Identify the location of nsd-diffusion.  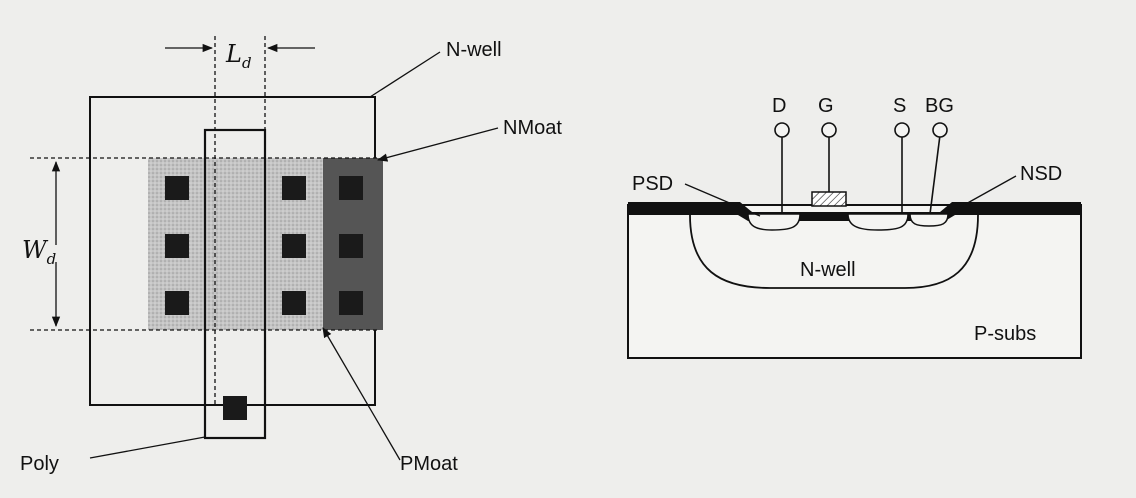
(929, 220).